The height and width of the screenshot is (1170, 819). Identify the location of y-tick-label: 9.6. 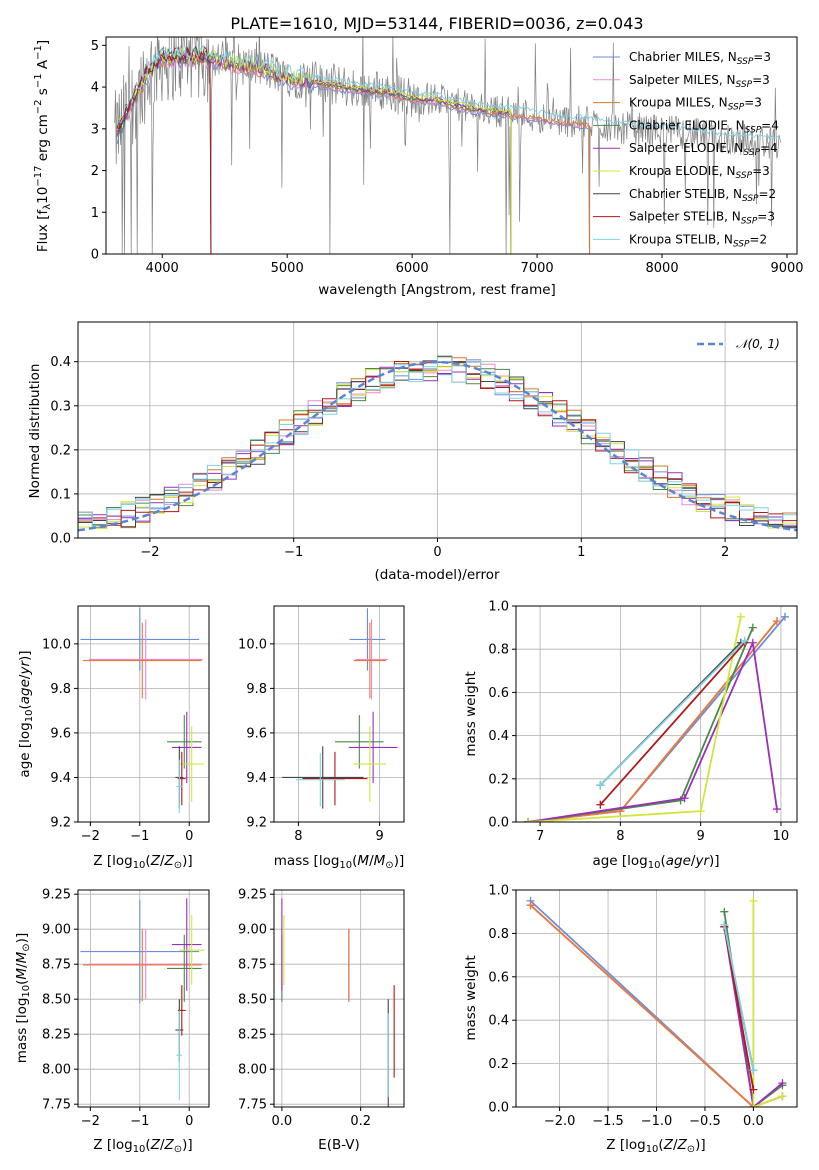
(60, 733).